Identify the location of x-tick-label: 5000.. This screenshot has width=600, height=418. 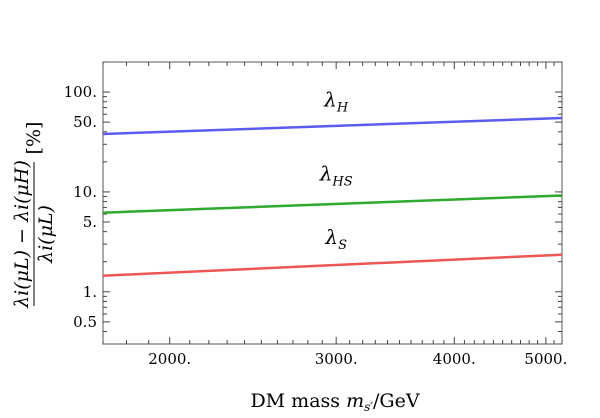
(545, 359).